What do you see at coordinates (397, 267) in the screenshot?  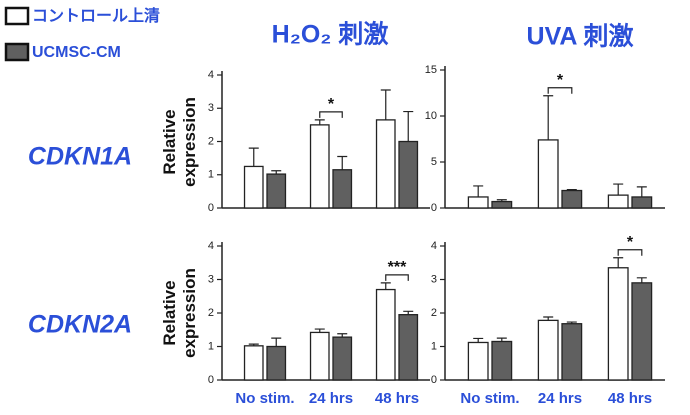 I see `significance-label: ***` at bounding box center [397, 267].